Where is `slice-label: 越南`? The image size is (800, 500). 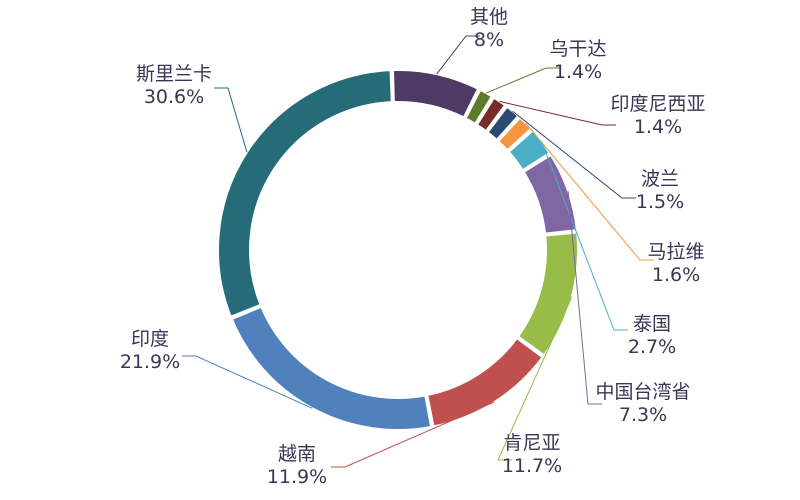 slice-label: 越南 is located at coordinates (297, 454).